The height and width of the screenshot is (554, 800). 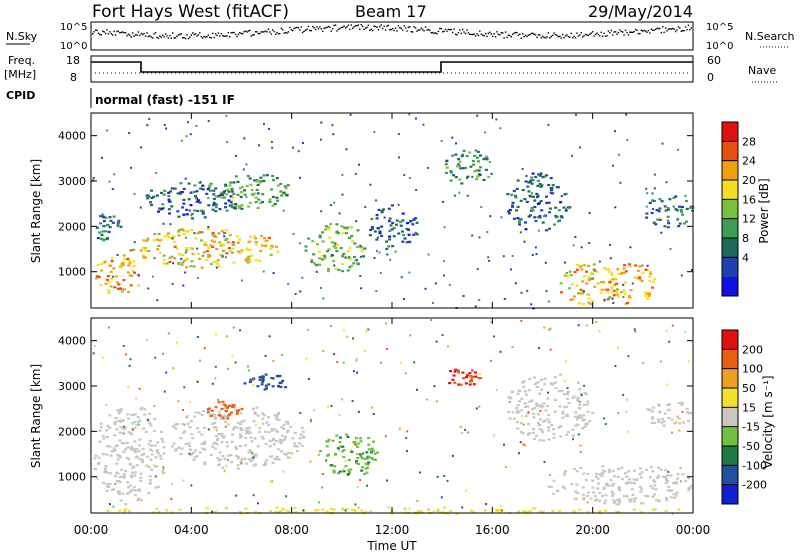 What do you see at coordinates (20, 74) in the screenshot?
I see `freq-unit: [MHz]` at bounding box center [20, 74].